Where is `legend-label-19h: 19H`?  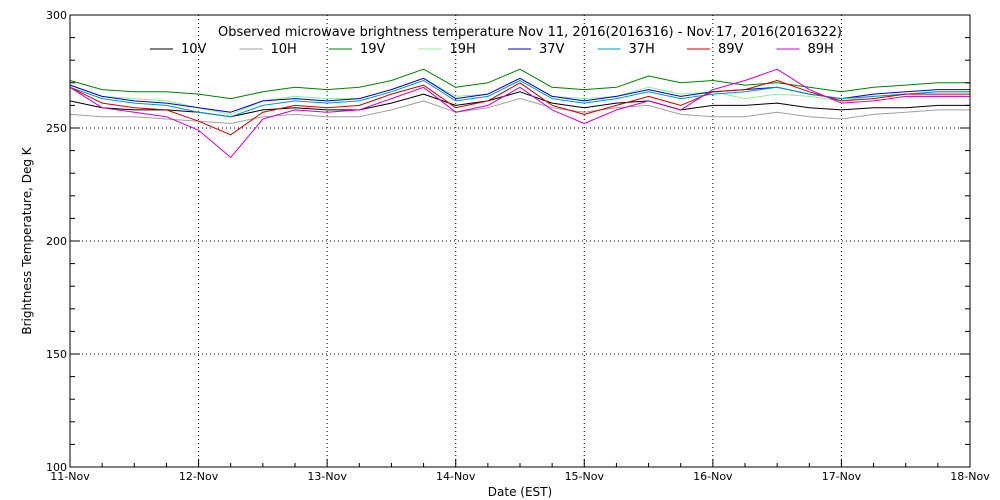
legend-label-19h: 19H is located at coordinates (463, 49).